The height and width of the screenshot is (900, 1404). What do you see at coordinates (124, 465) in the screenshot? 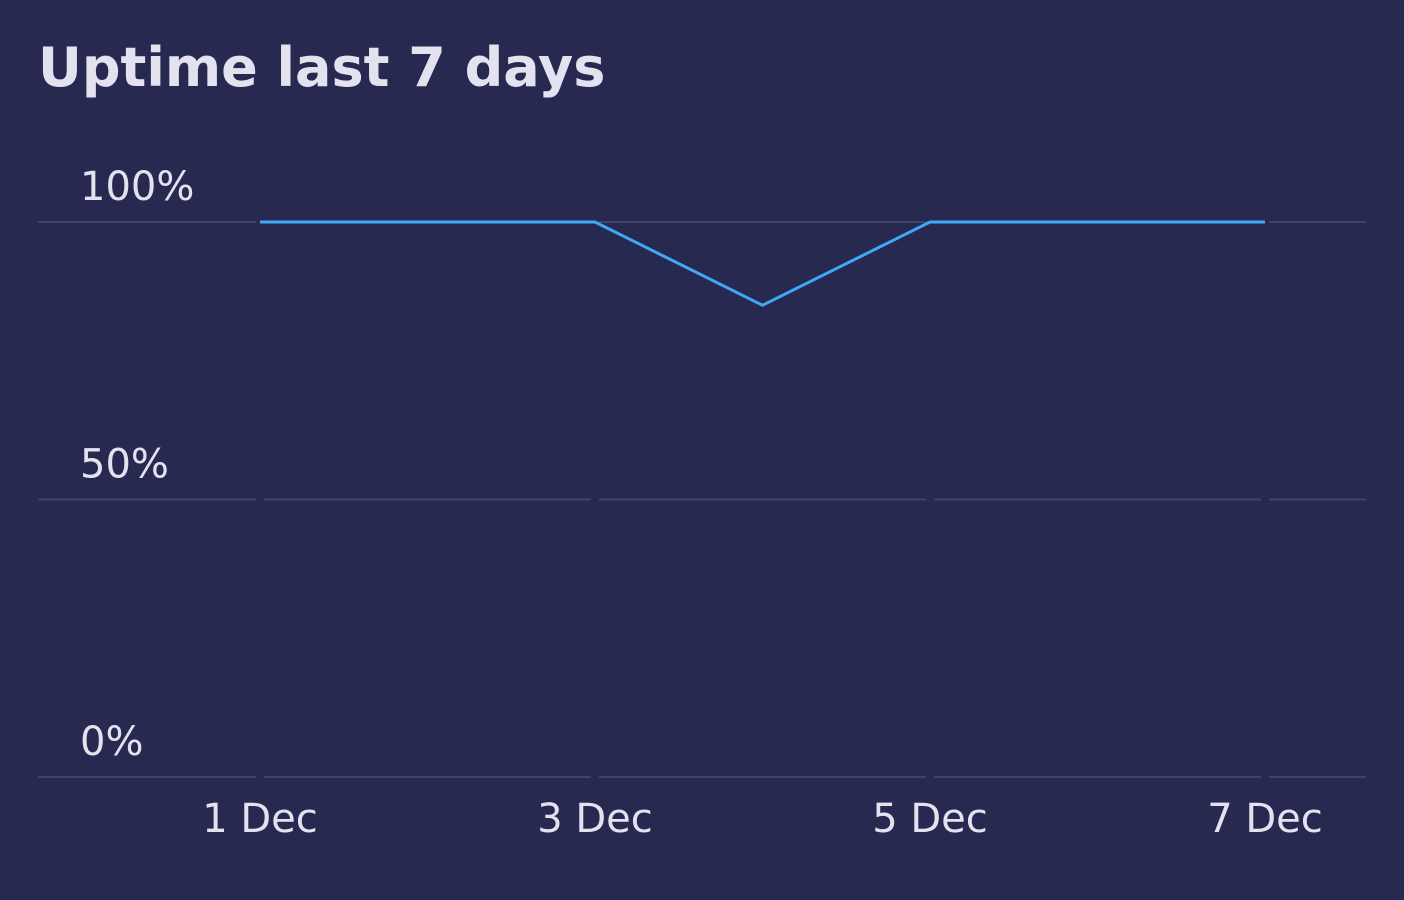
I see `y-tick-label: 50%` at bounding box center [124, 465].